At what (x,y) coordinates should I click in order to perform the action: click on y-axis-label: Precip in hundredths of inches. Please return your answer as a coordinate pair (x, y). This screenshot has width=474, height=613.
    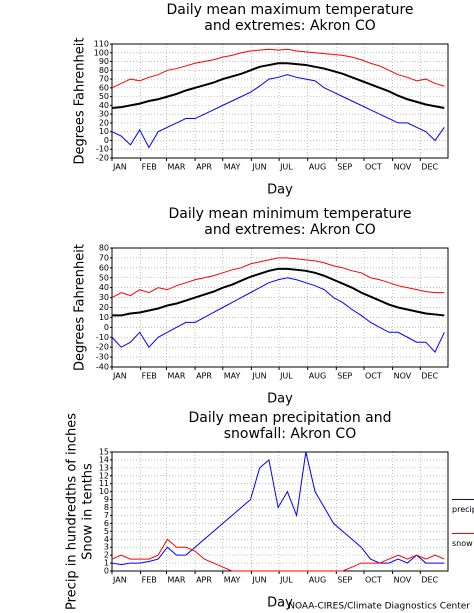
    Looking at the image, I should click on (72, 511).